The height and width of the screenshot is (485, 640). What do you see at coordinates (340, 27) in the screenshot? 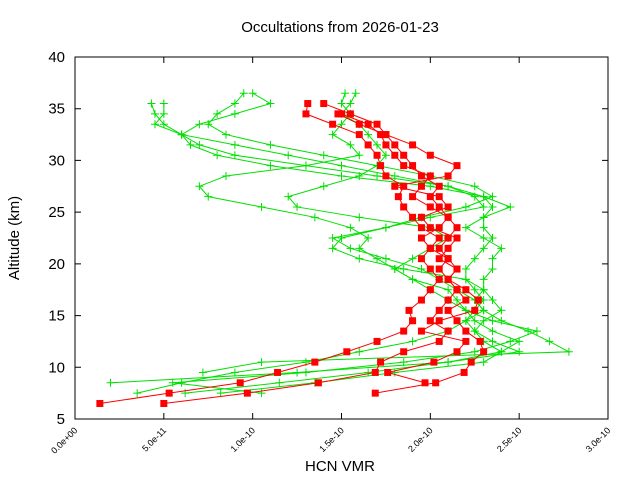
I see `chart-title: Occultations from 2026-01-23` at bounding box center [340, 27].